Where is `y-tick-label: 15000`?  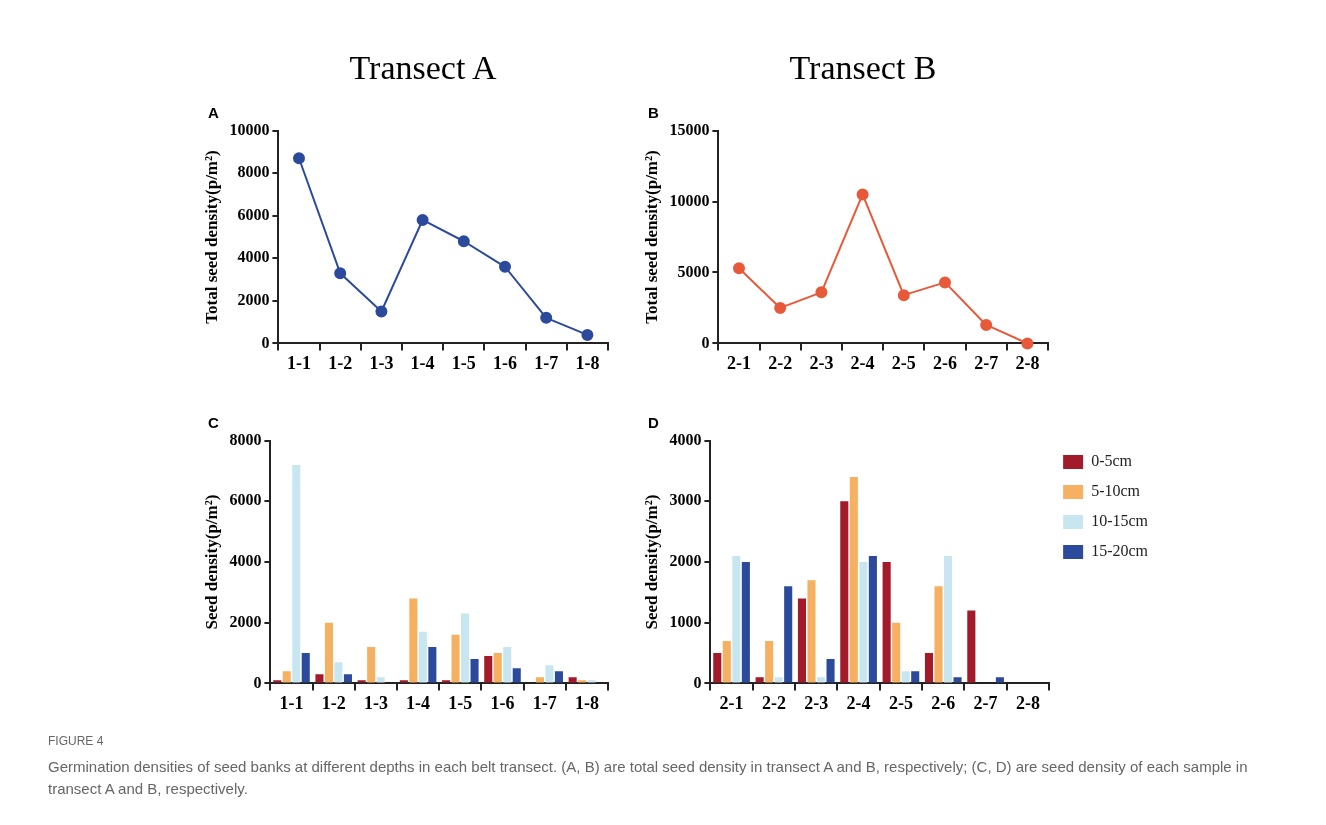 y-tick-label: 15000 is located at coordinates (689, 129).